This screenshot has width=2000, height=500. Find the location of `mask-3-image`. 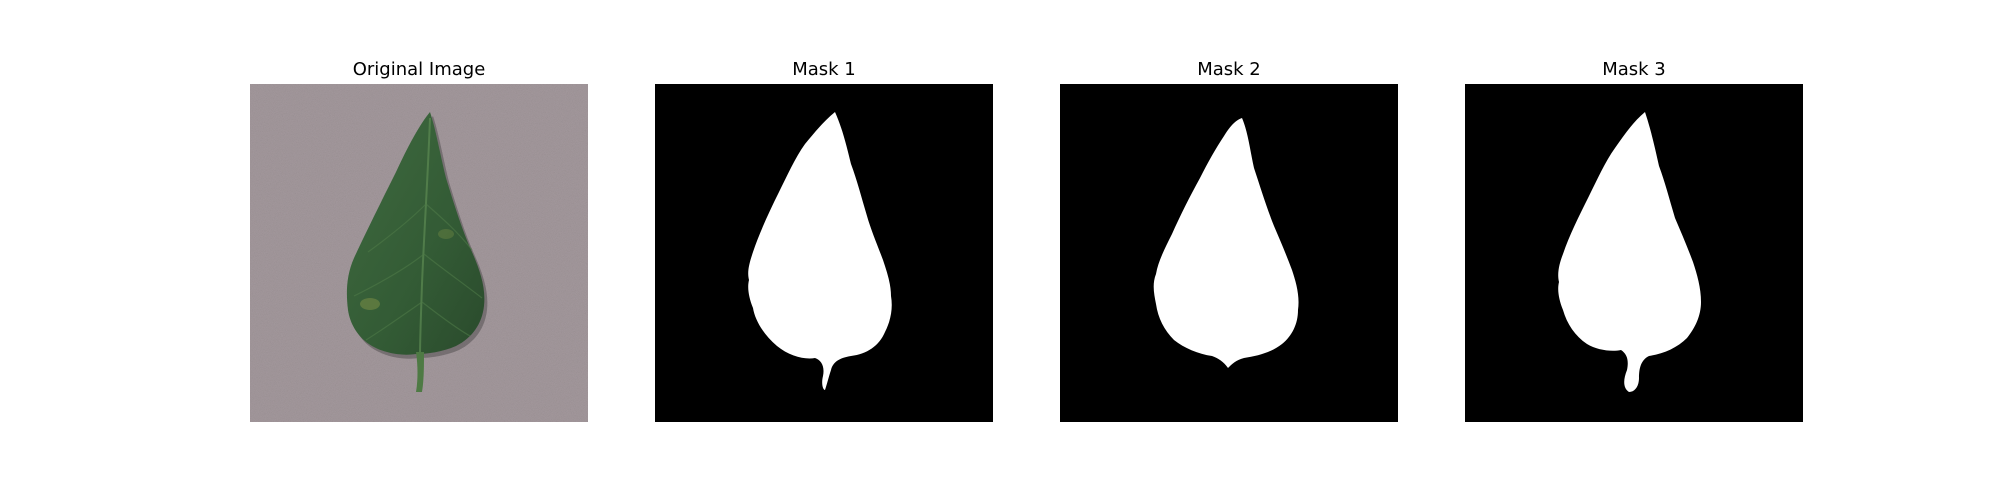

mask-3-image is located at coordinates (1634, 253).